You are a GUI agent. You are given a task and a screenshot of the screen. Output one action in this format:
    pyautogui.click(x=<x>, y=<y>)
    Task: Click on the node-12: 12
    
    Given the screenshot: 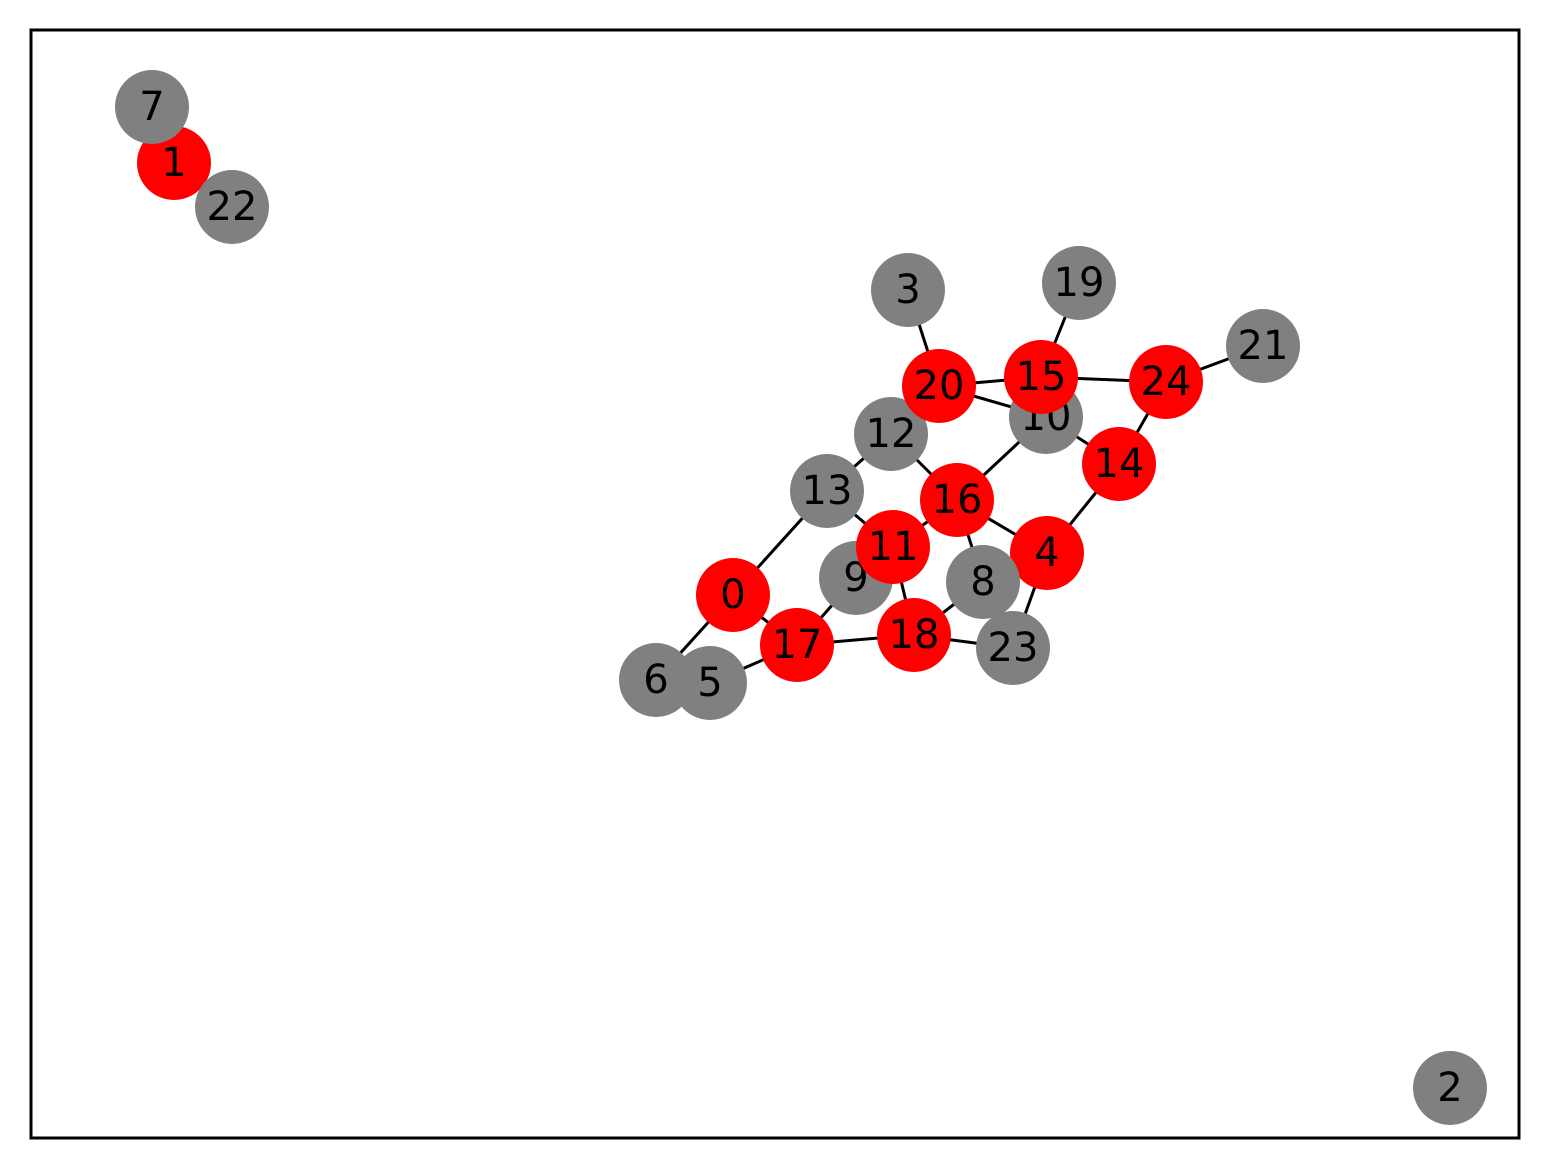 What is the action you would take?
    pyautogui.click(x=891, y=434)
    